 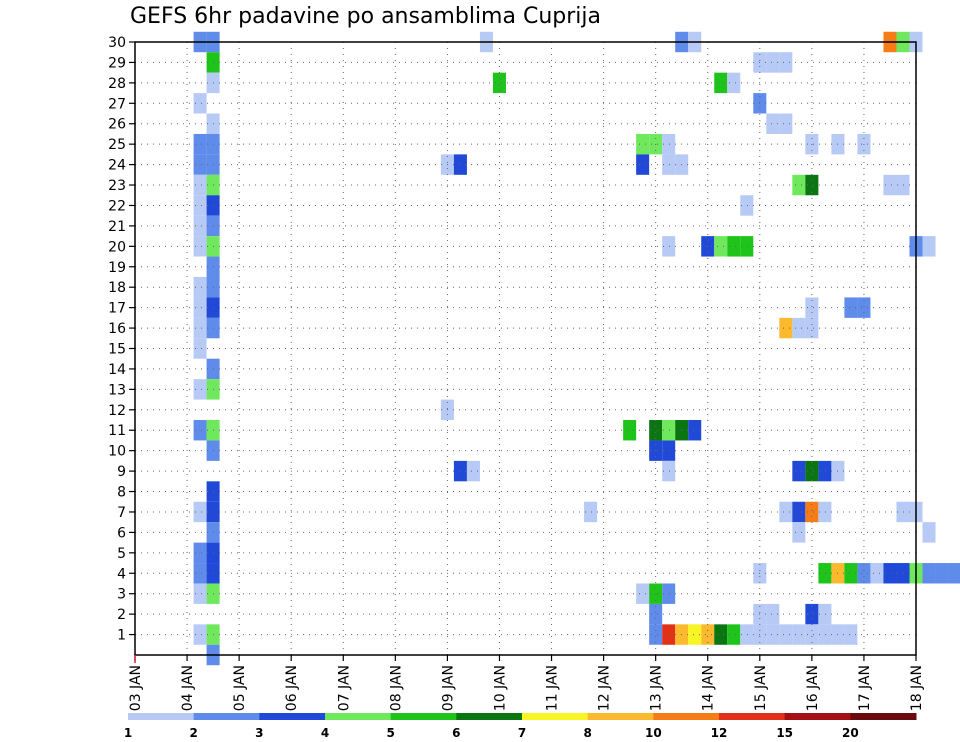 I want to click on y-tick-label: 9, so click(x=121, y=472).